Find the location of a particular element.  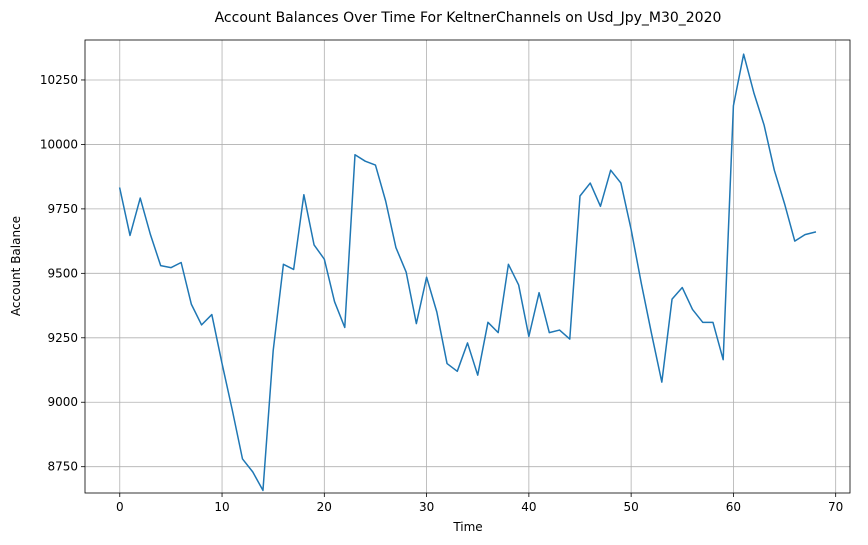

y-tick-label: 10000 is located at coordinates (59, 144).